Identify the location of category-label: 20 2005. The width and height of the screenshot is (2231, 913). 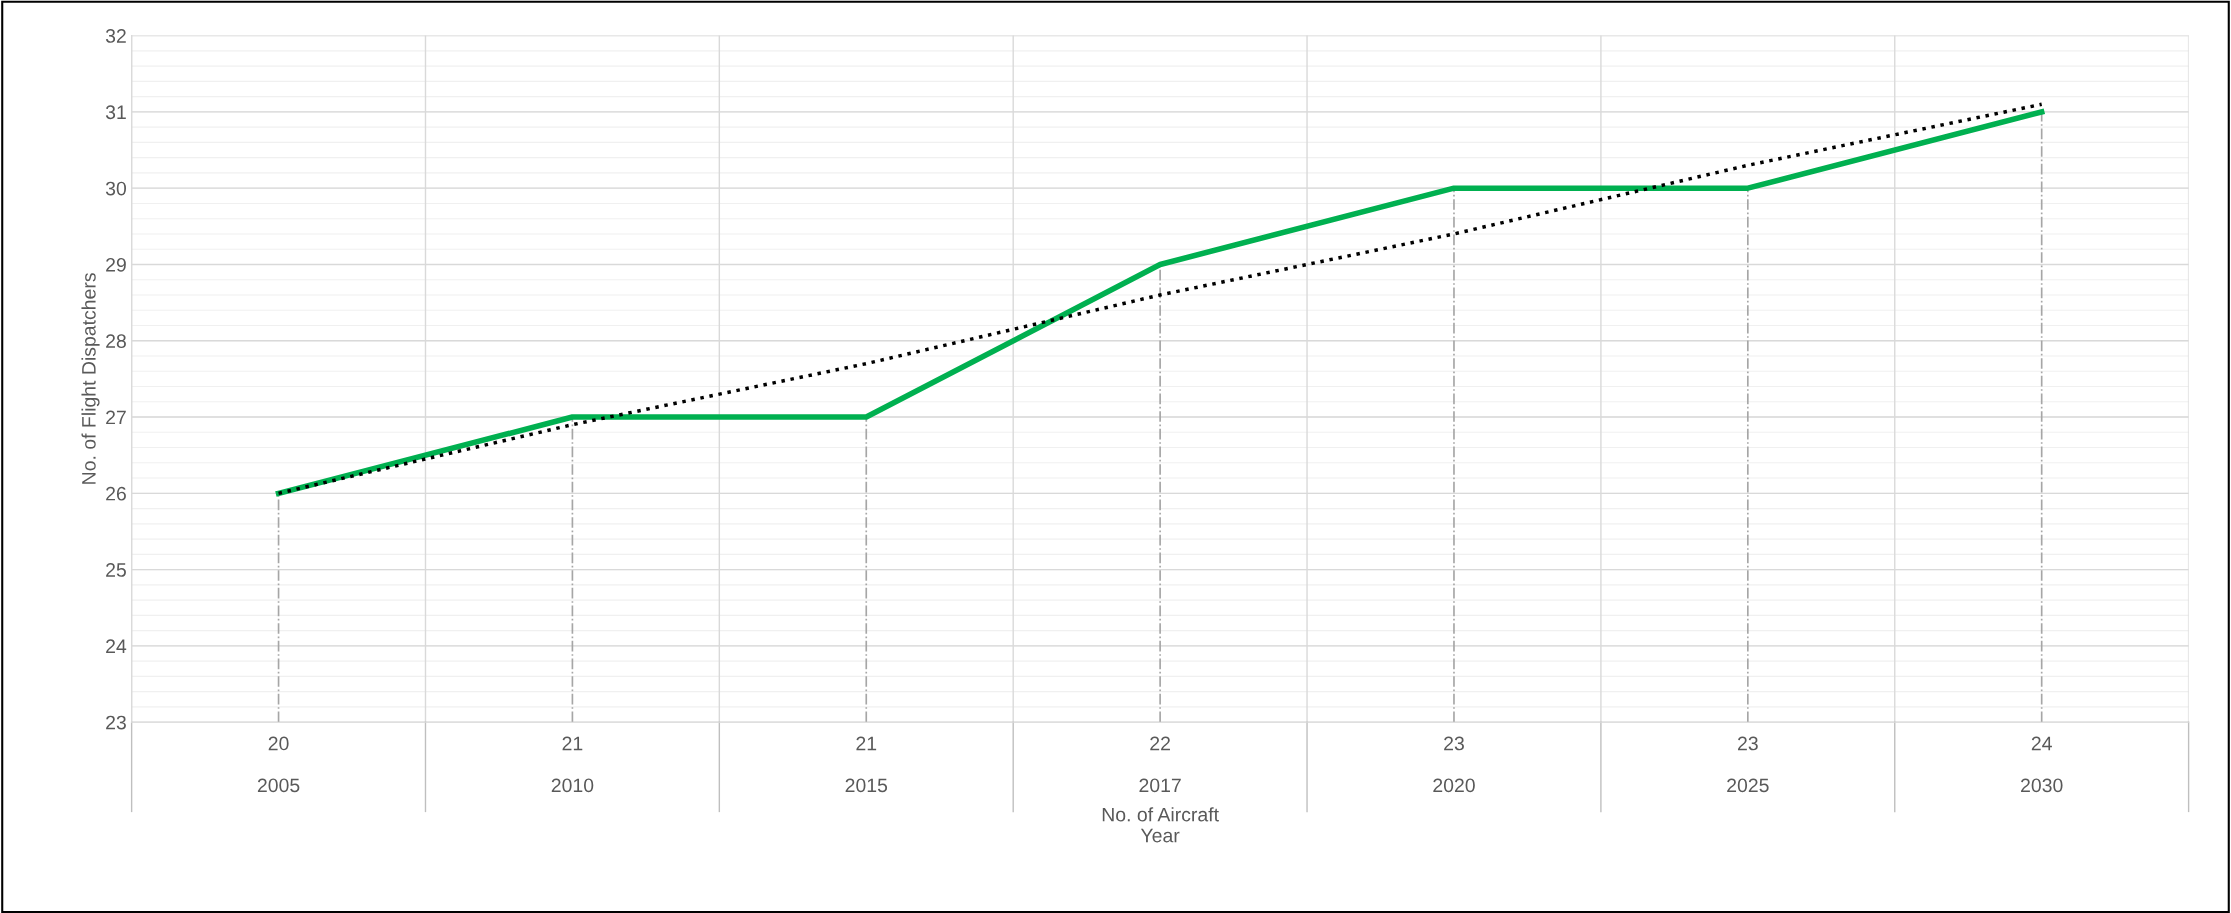
(278, 764).